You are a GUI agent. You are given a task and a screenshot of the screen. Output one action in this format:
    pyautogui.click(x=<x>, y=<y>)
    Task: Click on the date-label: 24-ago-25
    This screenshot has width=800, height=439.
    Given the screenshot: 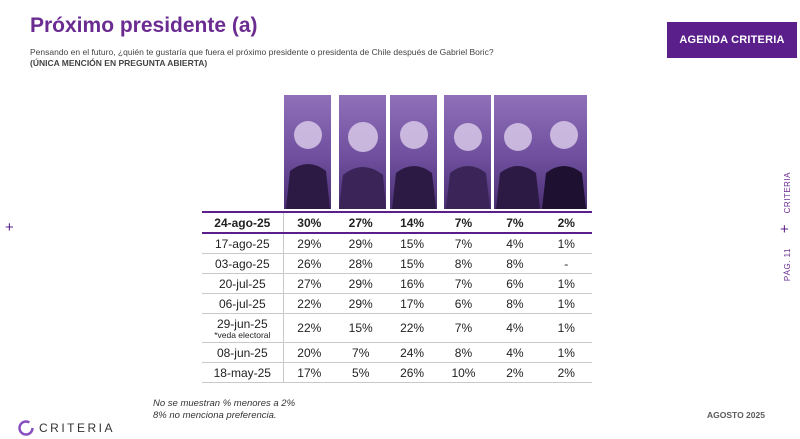 What is the action you would take?
    pyautogui.click(x=242, y=222)
    